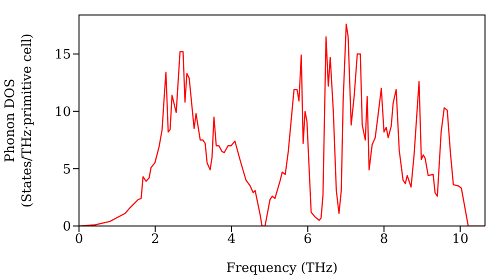 The width and height of the screenshot is (500, 280). I want to click on y-tick-label: 0, so click(66, 227).